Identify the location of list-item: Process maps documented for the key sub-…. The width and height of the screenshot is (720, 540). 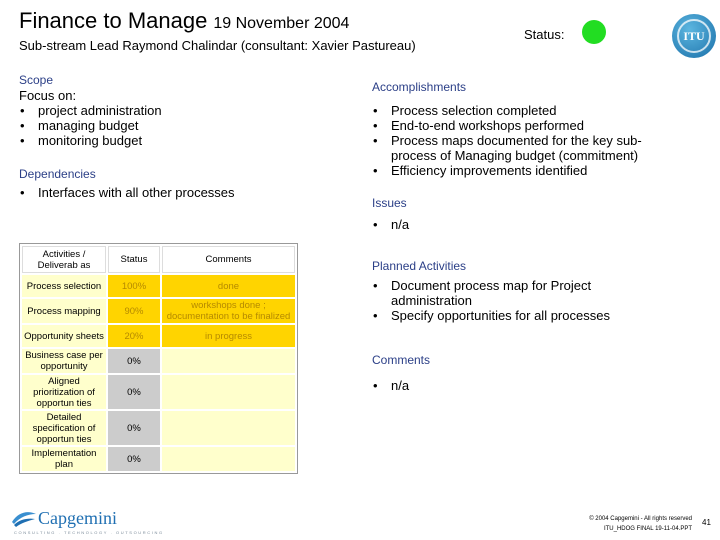
(522, 148).